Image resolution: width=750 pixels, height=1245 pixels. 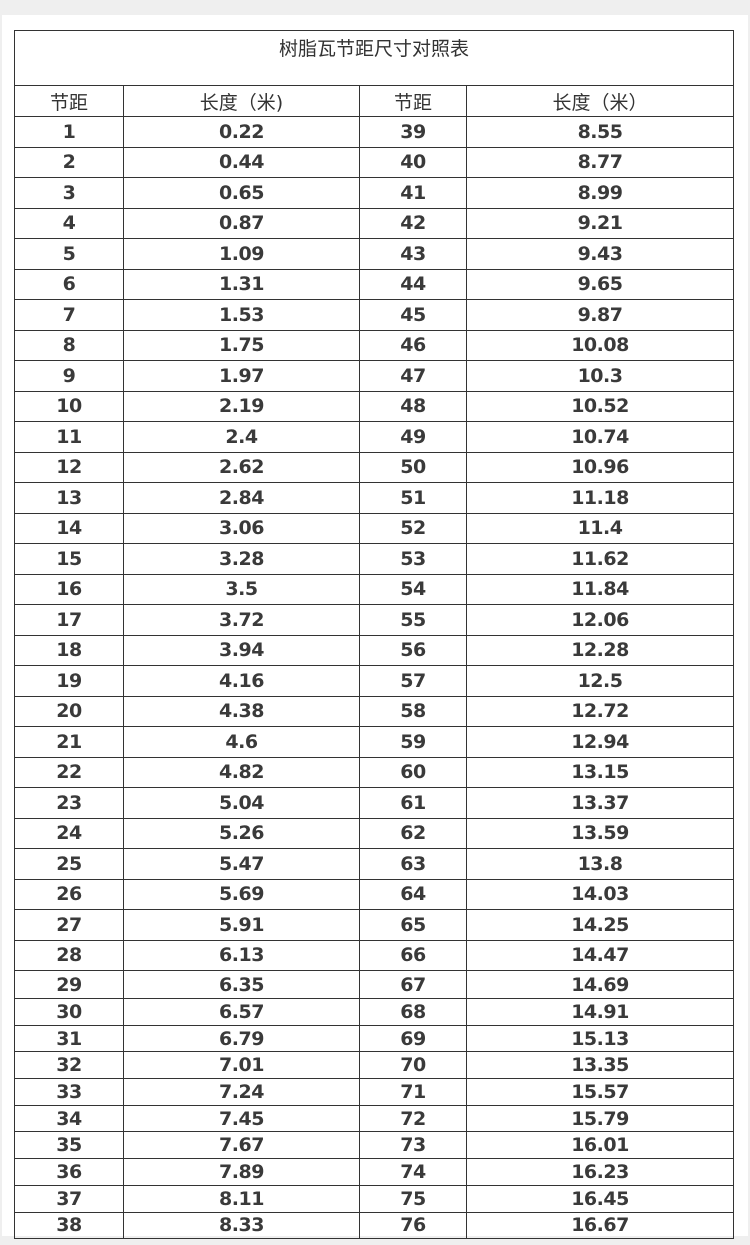 What do you see at coordinates (241, 376) in the screenshot?
I see `length-cell: 1.97` at bounding box center [241, 376].